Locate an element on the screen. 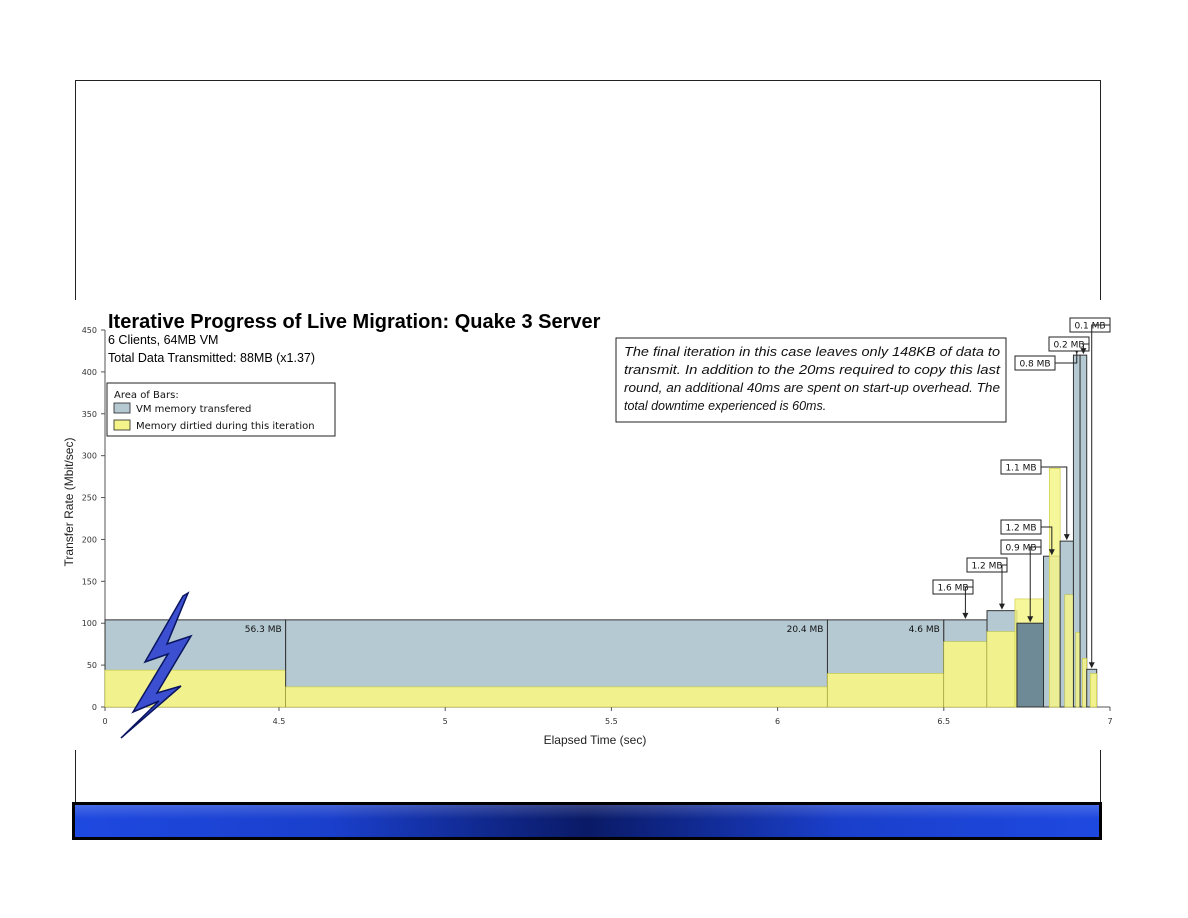 The height and width of the screenshot is (918, 1188). annotation-line-4: total downtime experienced is 60ms. is located at coordinates (725, 406).